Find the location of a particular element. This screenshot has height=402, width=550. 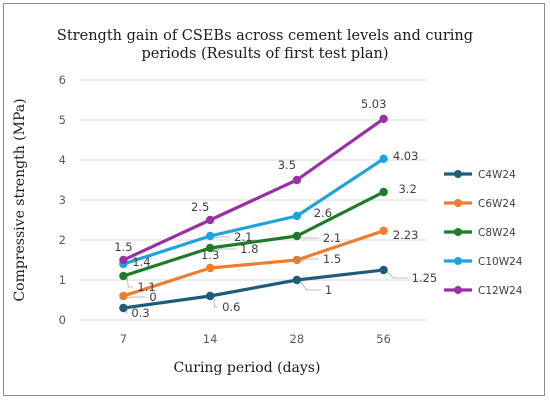

y-tick-label: 1 is located at coordinates (62, 280).